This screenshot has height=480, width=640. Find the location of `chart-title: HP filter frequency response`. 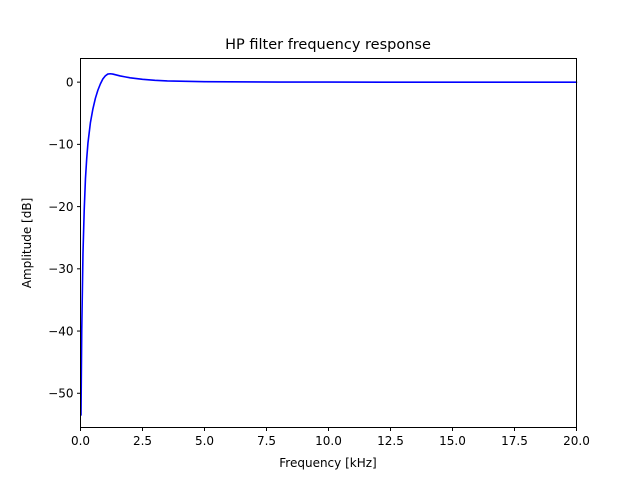

chart-title: HP filter frequency response is located at coordinates (328, 45).